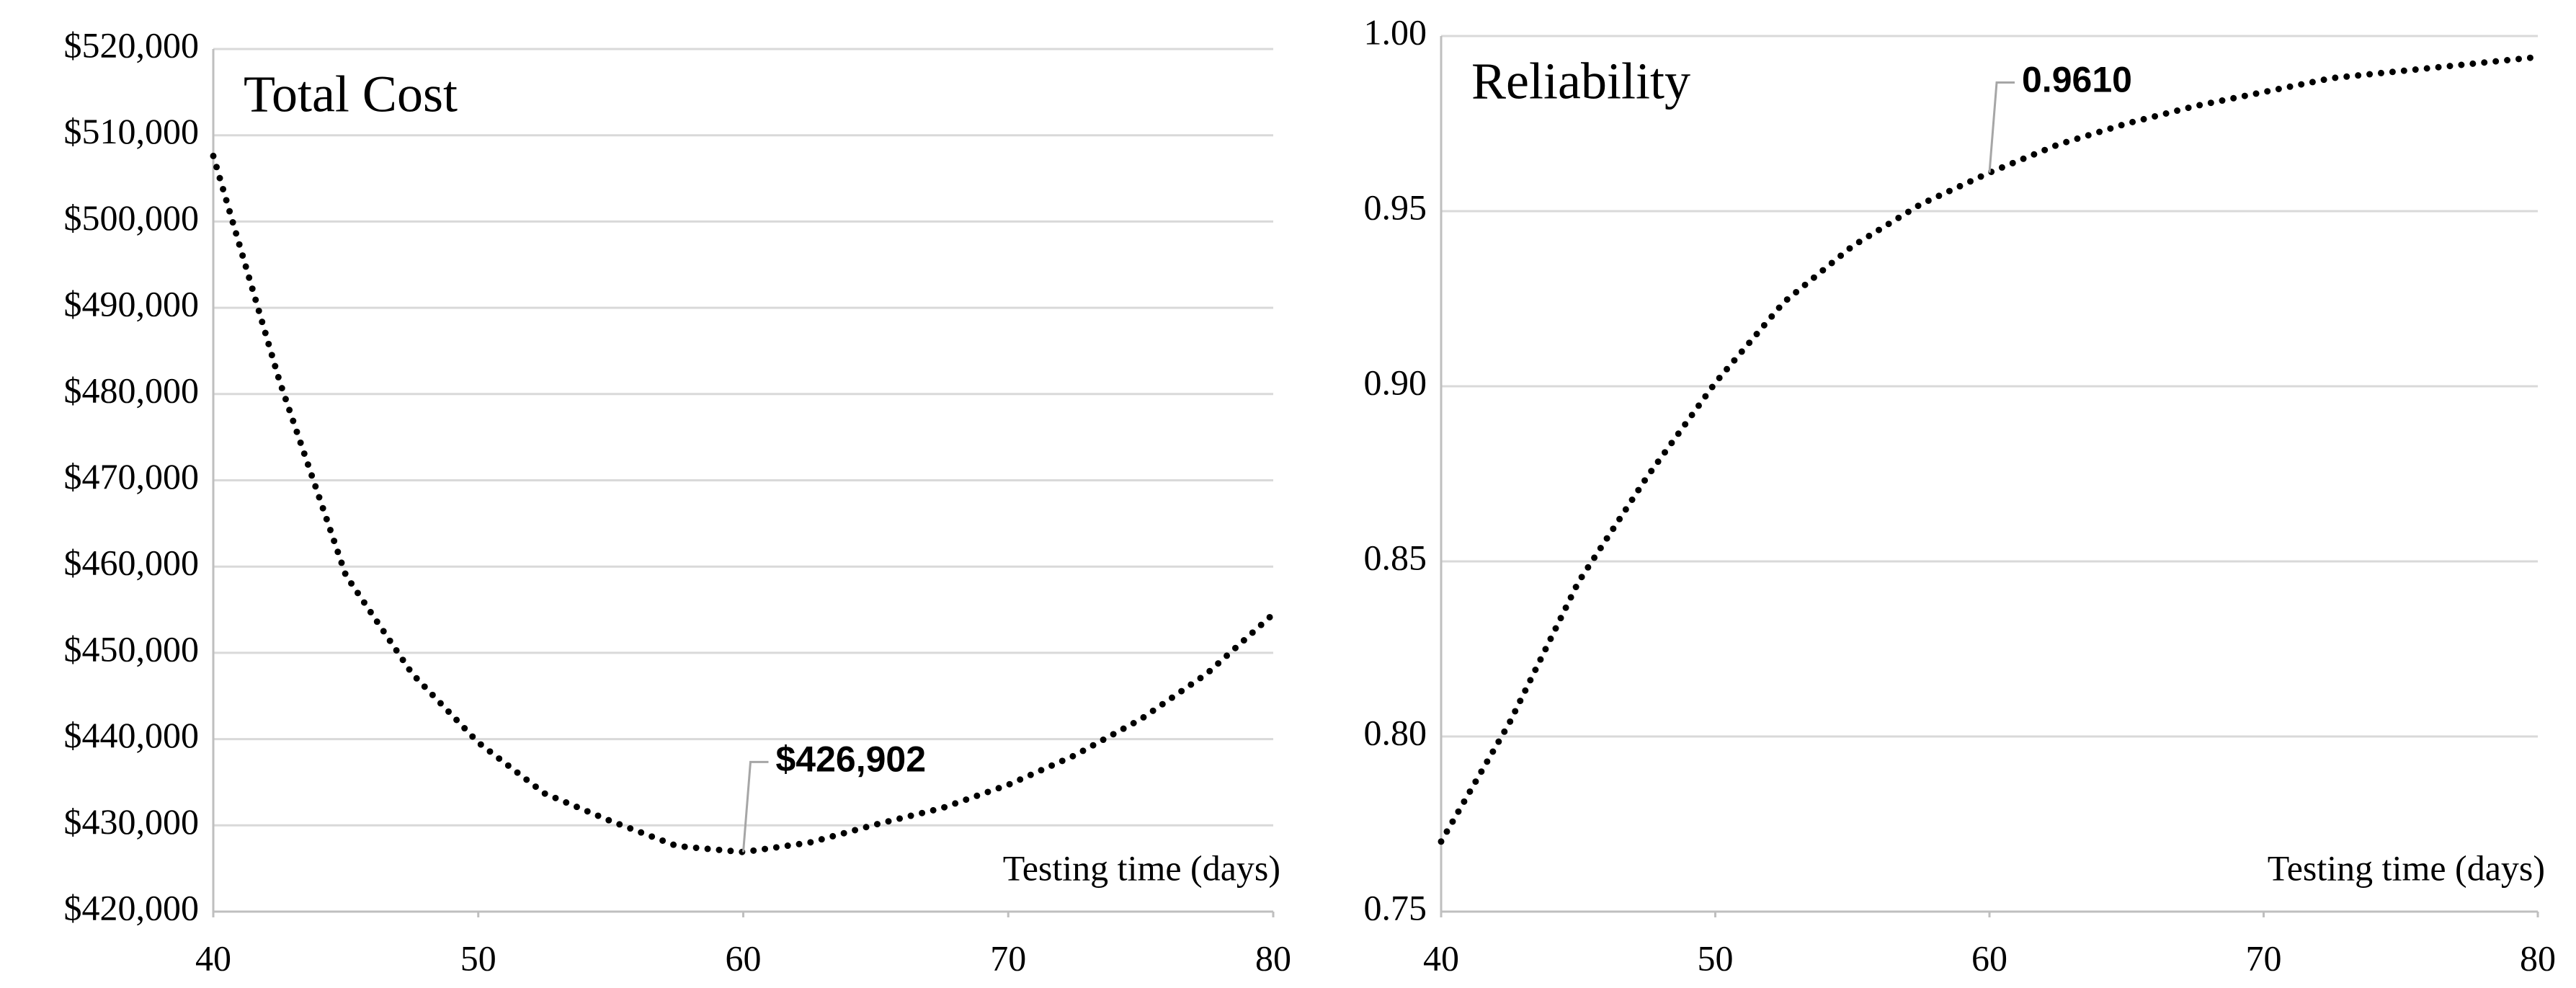 Image resolution: width=2576 pixels, height=988 pixels. Describe the element at coordinates (132, 735) in the screenshot. I see `y-tick-label: $440,000` at that location.